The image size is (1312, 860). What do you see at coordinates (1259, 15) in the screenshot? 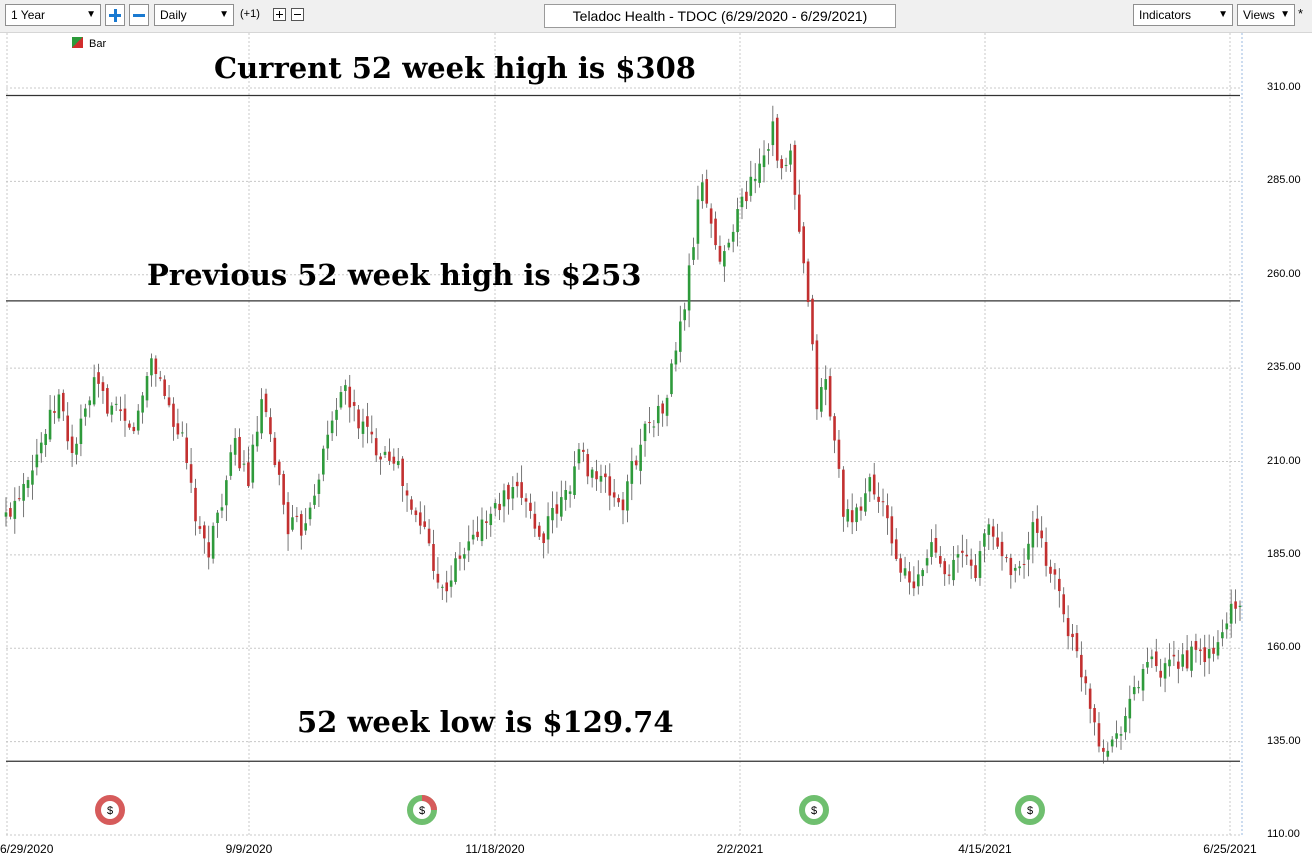
I see `views-label: Views` at bounding box center [1259, 15].